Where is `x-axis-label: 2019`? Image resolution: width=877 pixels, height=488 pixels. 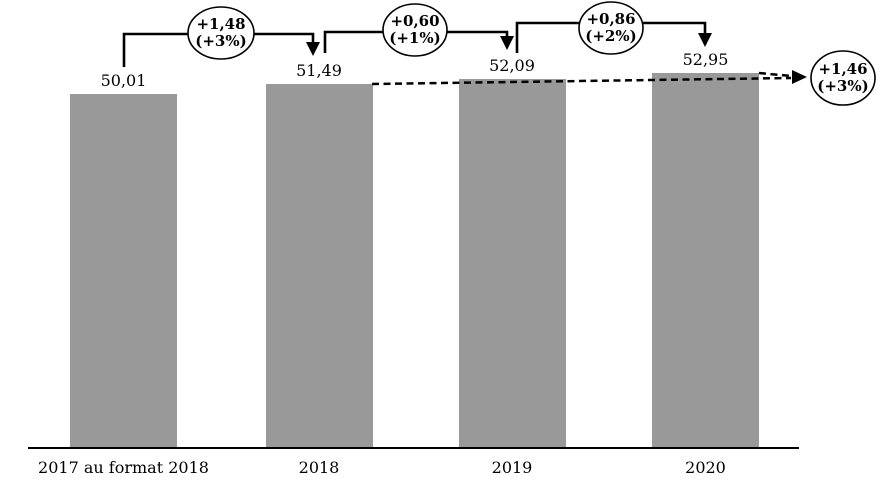
x-axis-label: 2019 is located at coordinates (512, 467).